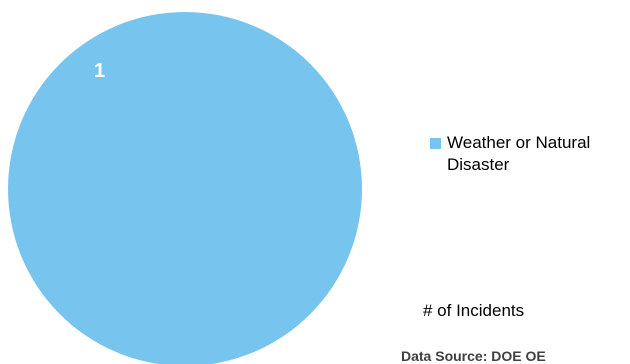 Image resolution: width=630 pixels, height=364 pixels. I want to click on chart-legend: Weather or Natural Disaster, so click(530, 154).